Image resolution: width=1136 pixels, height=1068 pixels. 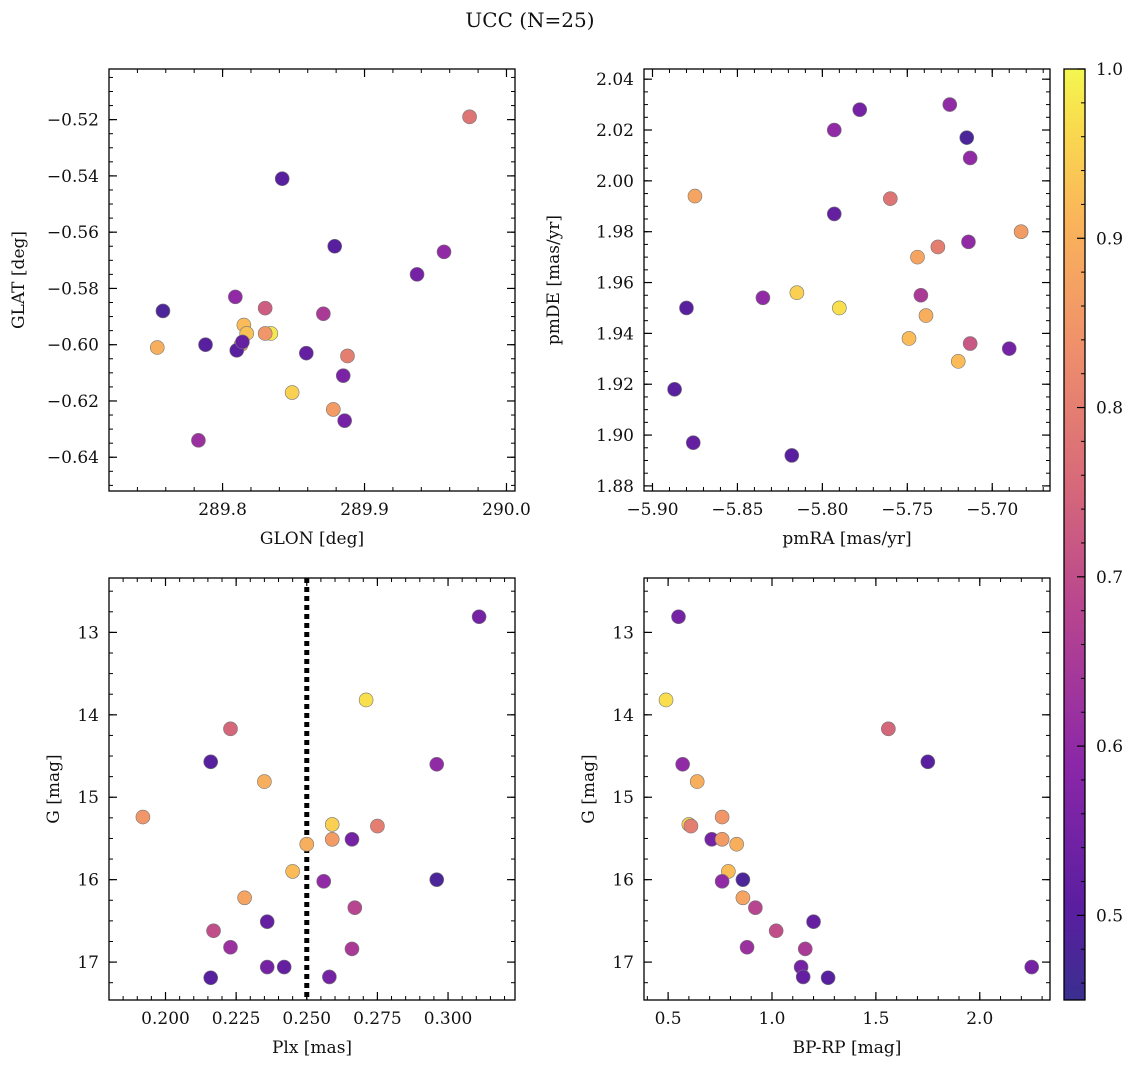 I want to click on y-axis-label: G [mag], so click(x=54, y=788).